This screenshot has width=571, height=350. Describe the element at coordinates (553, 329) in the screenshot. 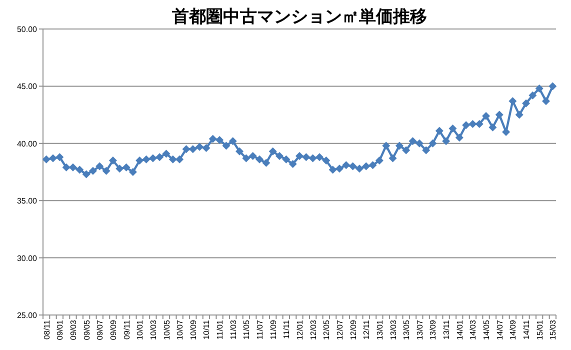

I see `x-tick-label: 15/03` at that location.